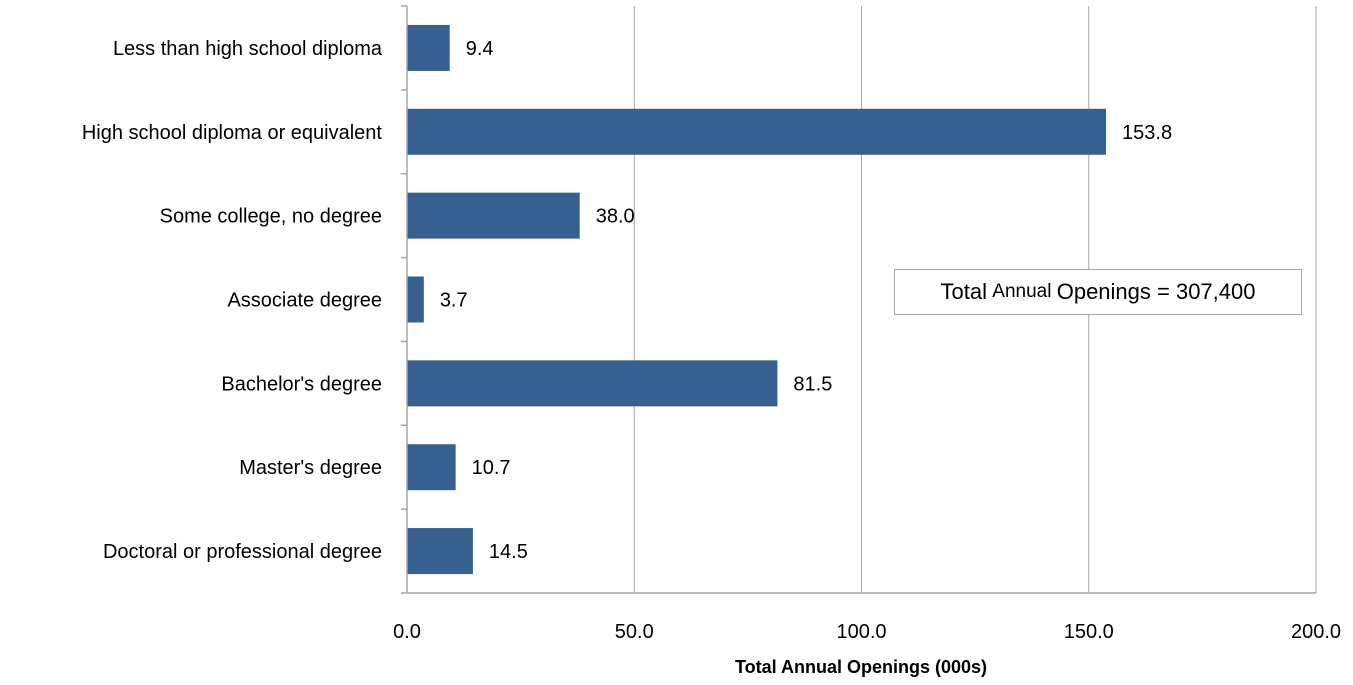 The width and height of the screenshot is (1353, 685). I want to click on x-tick-label: 100.0, so click(861, 632).